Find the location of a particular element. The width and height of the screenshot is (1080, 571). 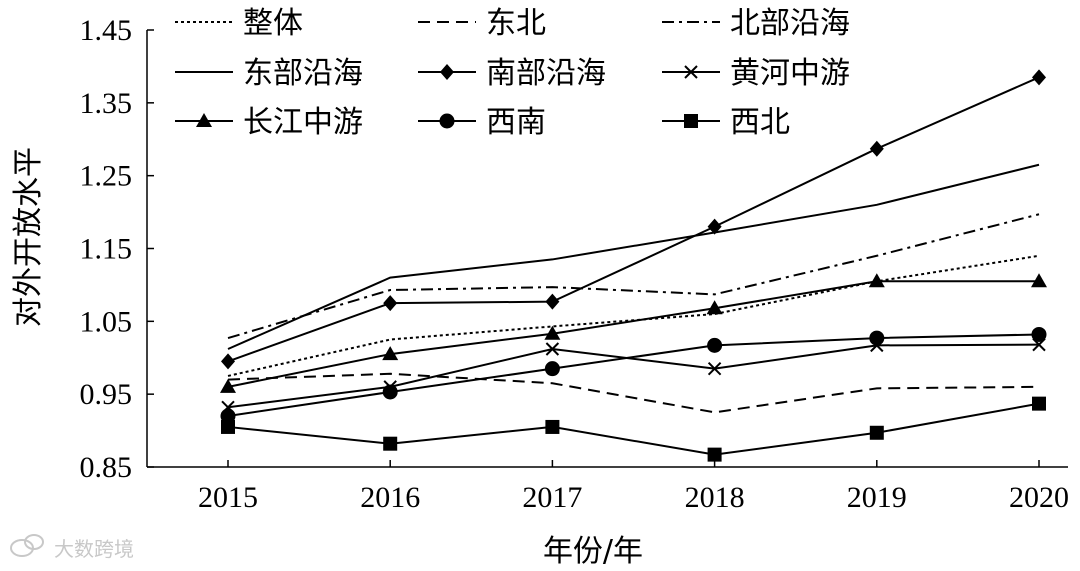

x-tick-label: 2019 is located at coordinates (877, 497).